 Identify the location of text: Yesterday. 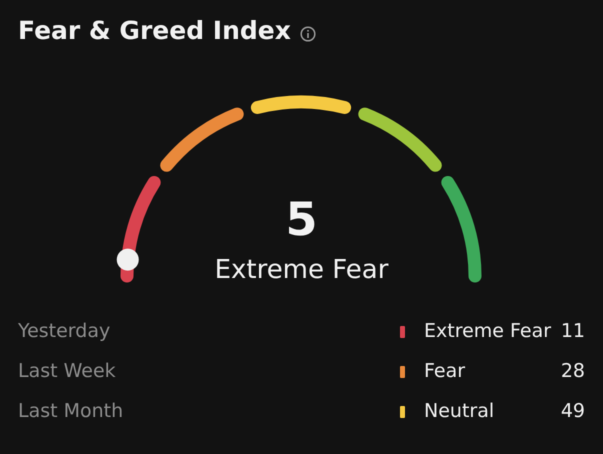
(64, 331).